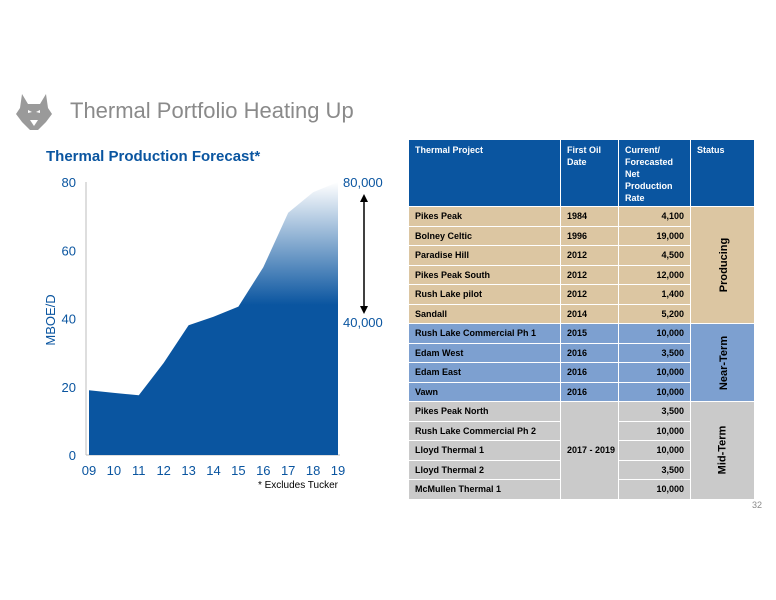 Image resolution: width=776 pixels, height=600 pixels. Describe the element at coordinates (288, 470) in the screenshot. I see `x-tick-label: 17` at that location.